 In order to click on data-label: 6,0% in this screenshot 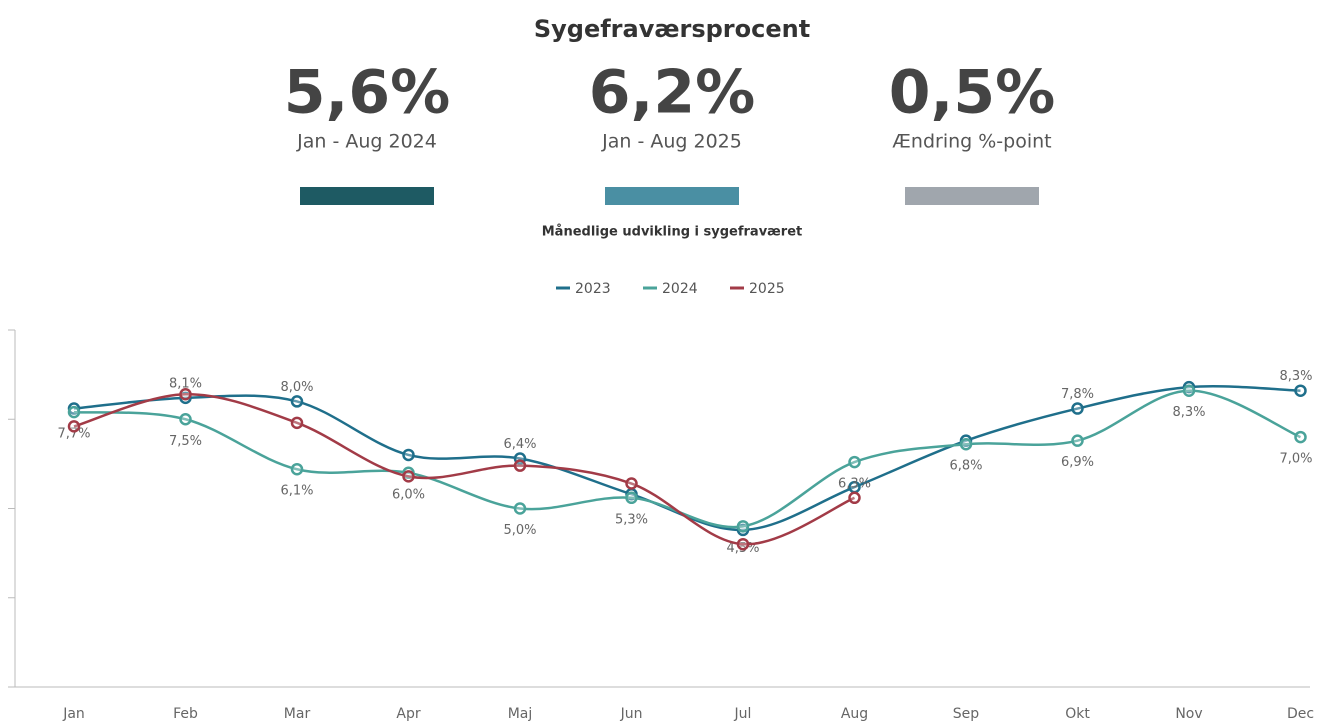, I will do `click(408, 494)`.